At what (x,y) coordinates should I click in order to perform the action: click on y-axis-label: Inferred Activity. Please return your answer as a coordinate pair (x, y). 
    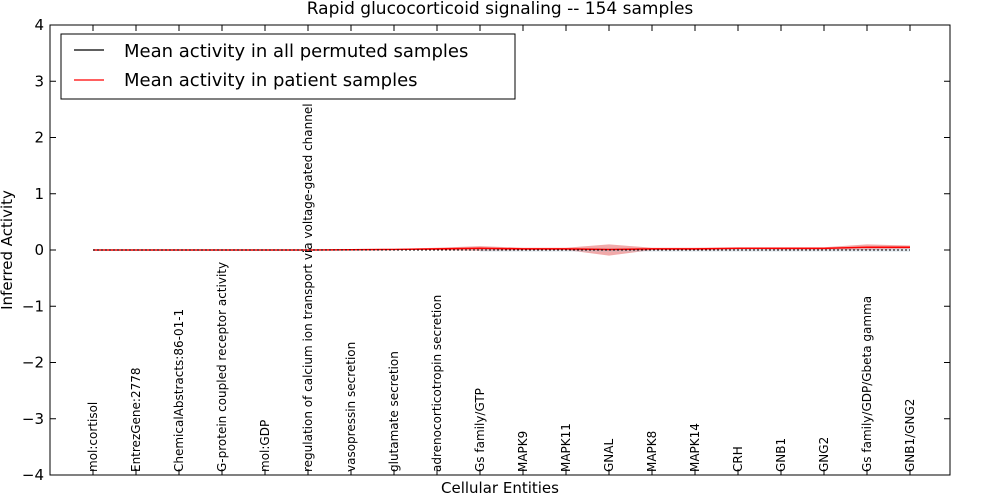
    Looking at the image, I should click on (8, 250).